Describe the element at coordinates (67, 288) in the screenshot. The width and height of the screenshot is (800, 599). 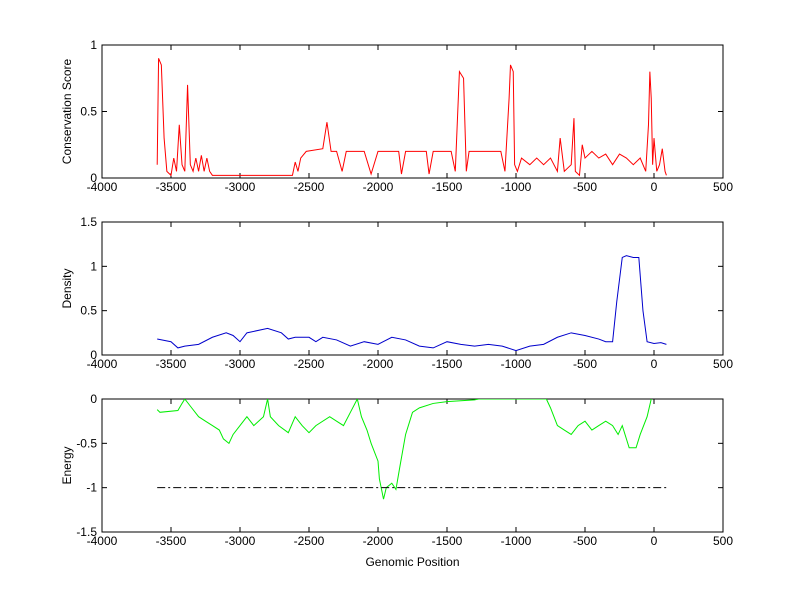
I see `y-axis-label: Density` at that location.